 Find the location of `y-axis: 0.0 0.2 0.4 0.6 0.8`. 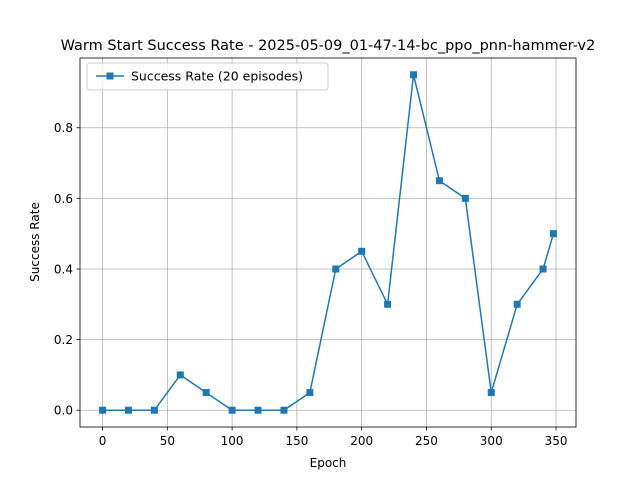

y-axis: 0.0 0.2 0.4 0.6 0.8 is located at coordinates (67, 269).